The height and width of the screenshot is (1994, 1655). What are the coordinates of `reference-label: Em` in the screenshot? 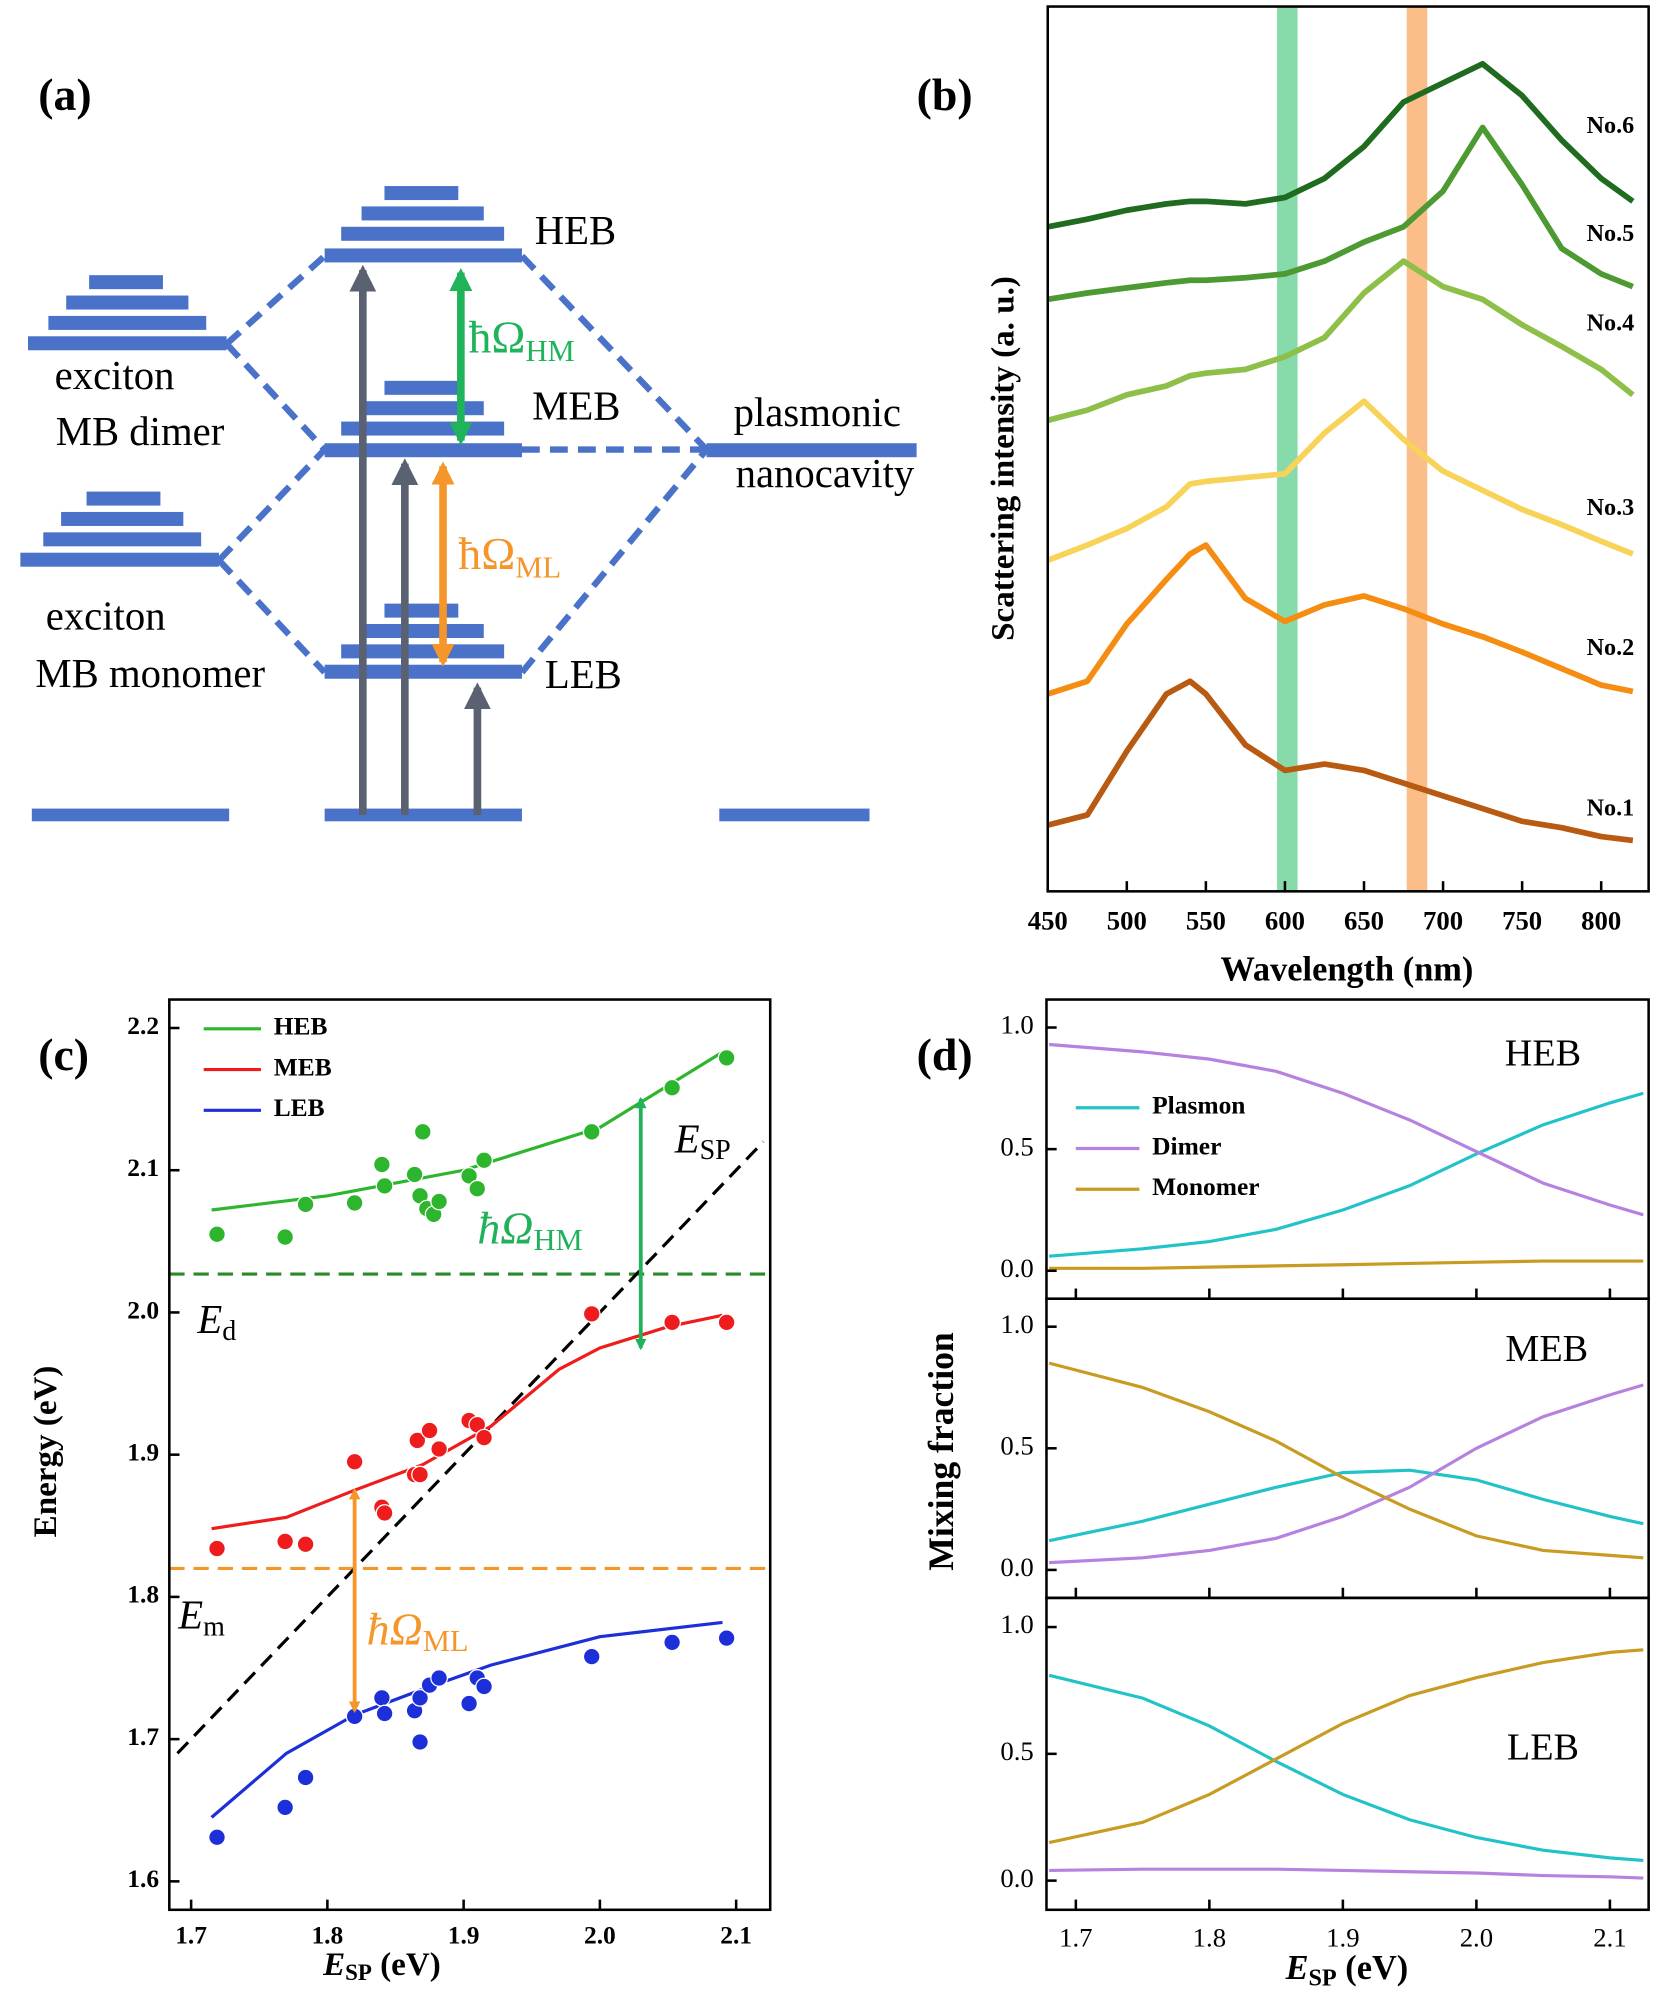 It's located at (201, 1618).